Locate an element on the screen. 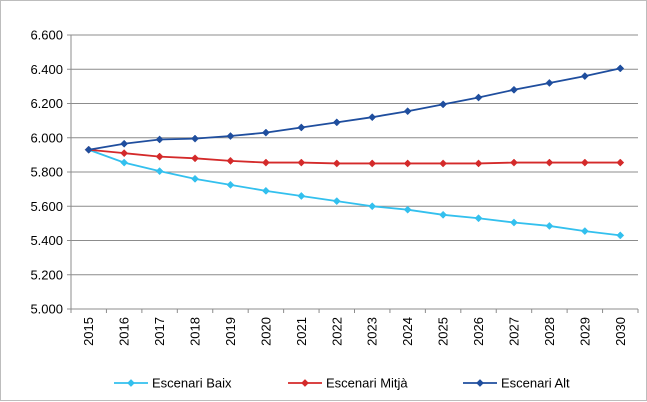 The image size is (647, 402). legend: Escenari Baix Escenari Mitjà Escenari Alt is located at coordinates (342, 383).